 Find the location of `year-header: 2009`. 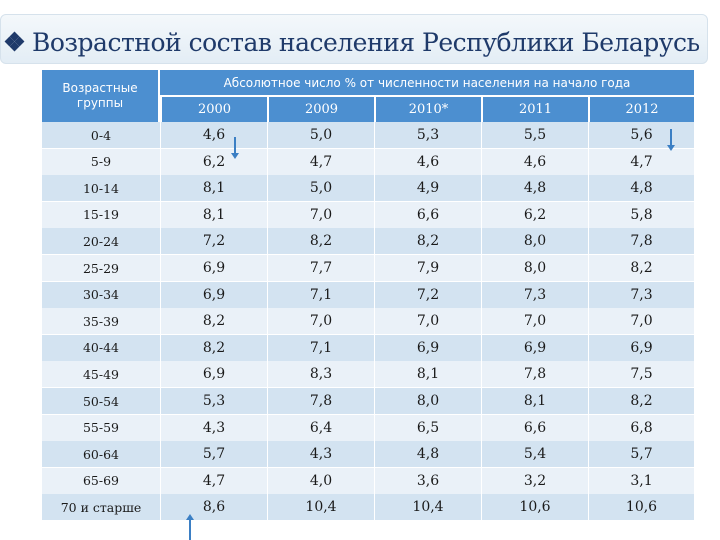

year-header: 2009 is located at coordinates (320, 109).